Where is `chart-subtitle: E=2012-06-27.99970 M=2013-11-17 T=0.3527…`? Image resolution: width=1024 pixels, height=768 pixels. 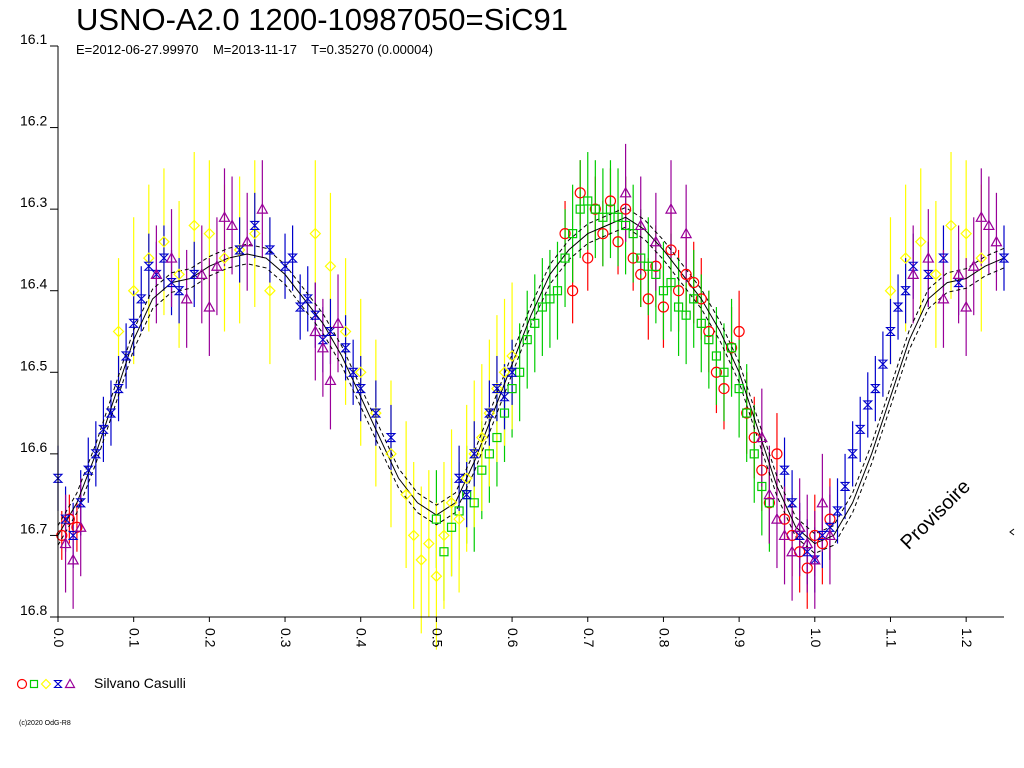
chart-subtitle: E=2012-06-27.99970 M=2013-11-17 T=0.3527… is located at coordinates (254, 49).